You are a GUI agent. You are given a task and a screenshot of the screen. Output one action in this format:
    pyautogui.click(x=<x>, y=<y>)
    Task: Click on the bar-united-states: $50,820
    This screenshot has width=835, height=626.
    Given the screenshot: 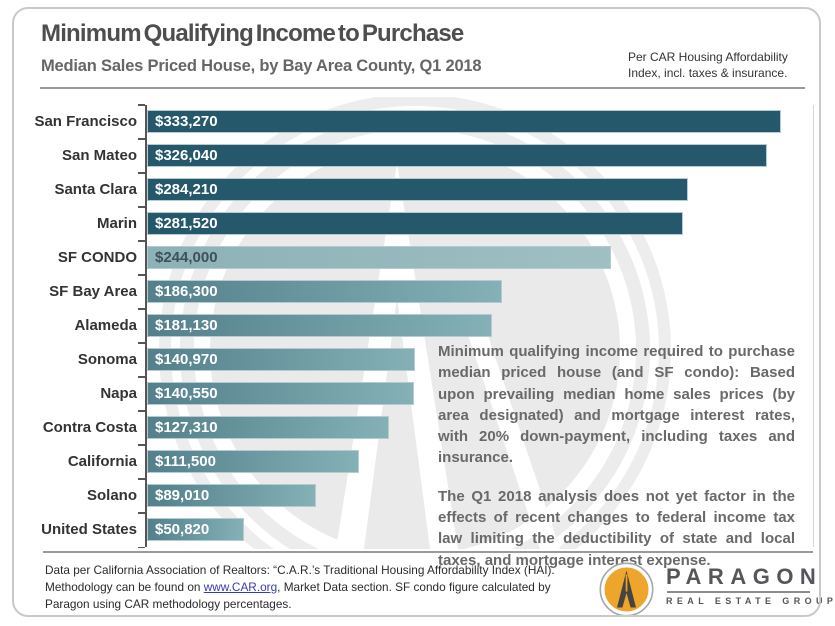 What is the action you would take?
    pyautogui.click(x=195, y=529)
    